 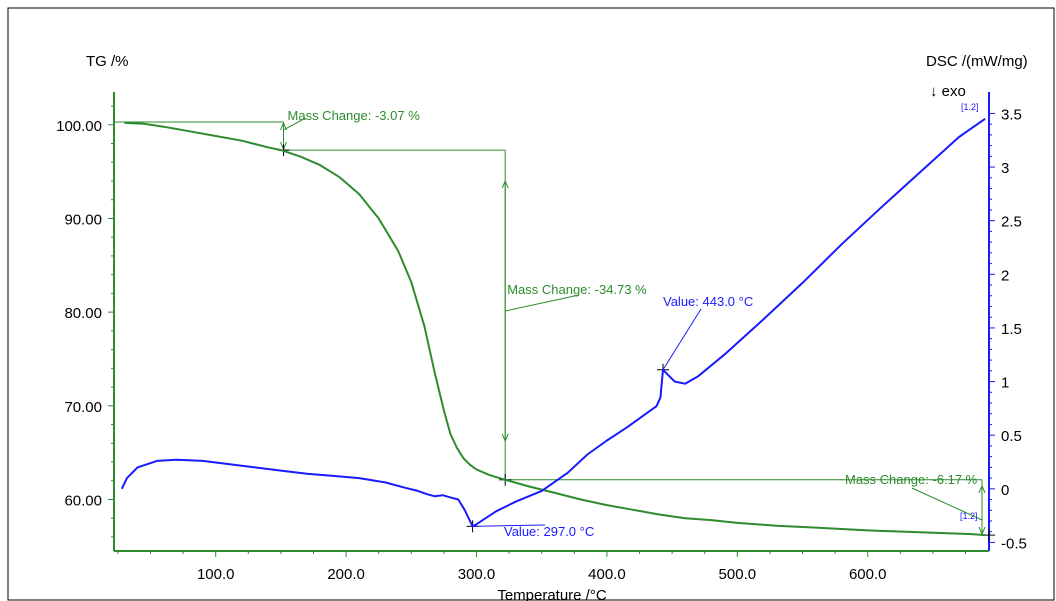 I want to click on x-tick-label: 600.0, so click(x=868, y=574).